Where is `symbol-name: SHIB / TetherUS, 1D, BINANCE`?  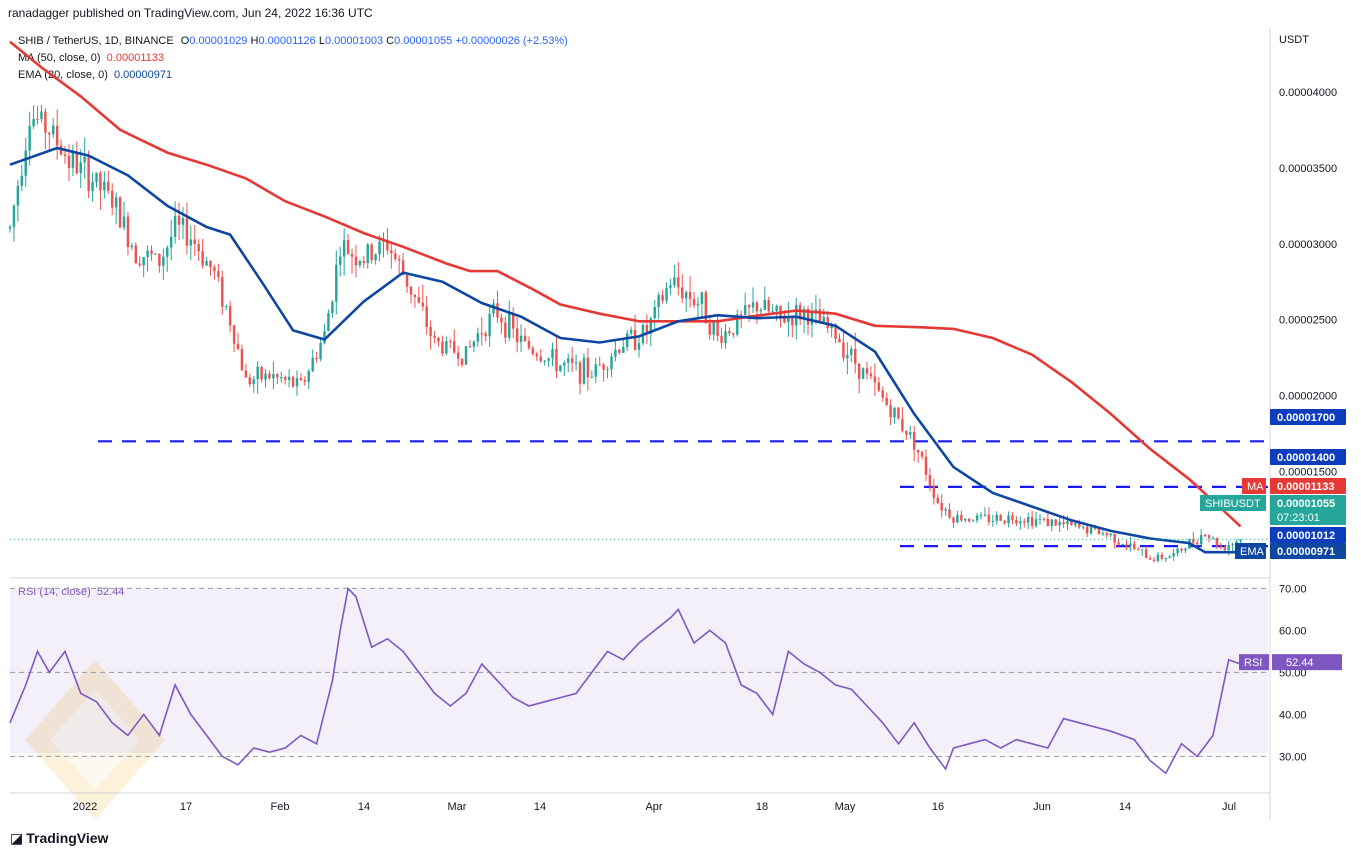
symbol-name: SHIB / TetherUS, 1D, BINANCE is located at coordinates (96, 41).